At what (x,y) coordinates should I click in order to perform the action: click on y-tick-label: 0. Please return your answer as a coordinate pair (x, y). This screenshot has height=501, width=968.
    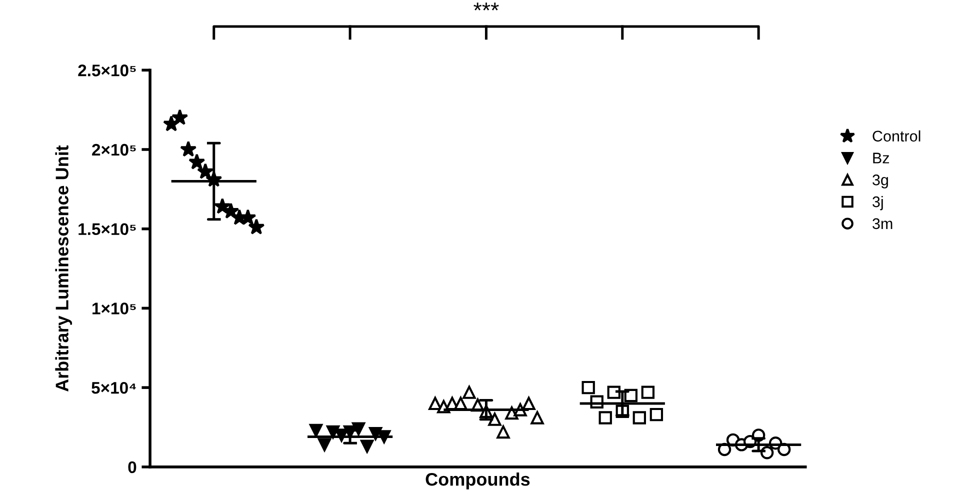
    Looking at the image, I should click on (132, 467).